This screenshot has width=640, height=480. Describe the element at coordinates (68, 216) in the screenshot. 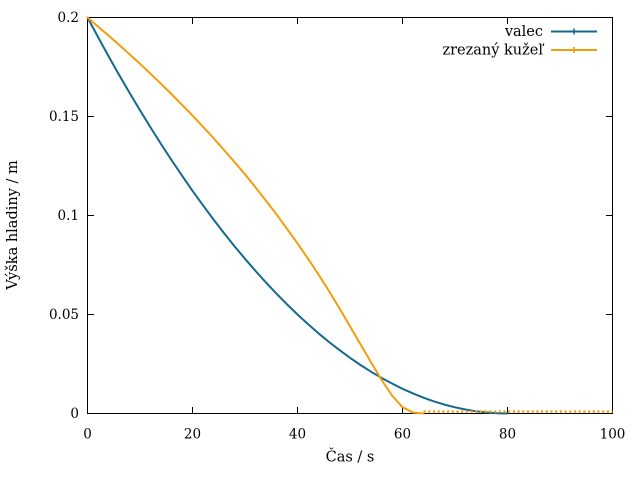

I see `y-tick-label: 0.1` at that location.